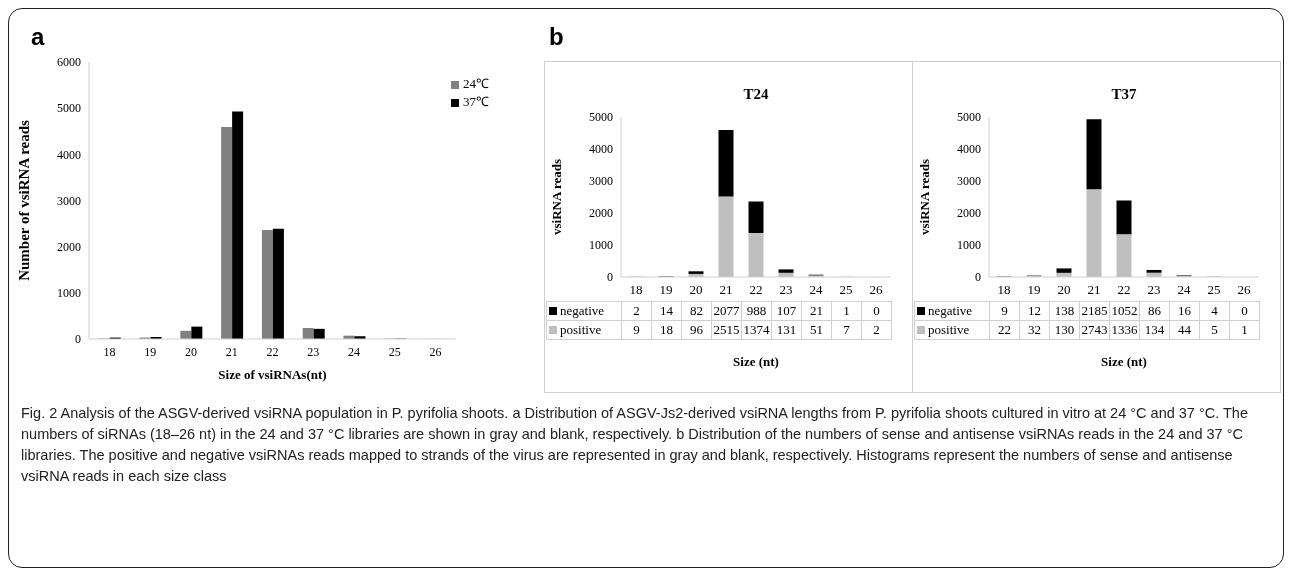 The width and height of the screenshot is (1292, 576). I want to click on data-label: 2515, so click(726, 330).